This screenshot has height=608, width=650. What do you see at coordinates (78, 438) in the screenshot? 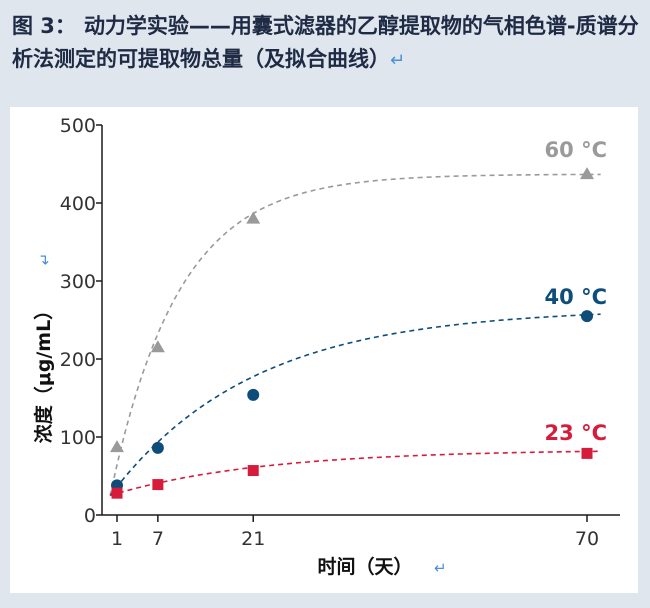
I see `y-tick-label: 100` at bounding box center [78, 438].